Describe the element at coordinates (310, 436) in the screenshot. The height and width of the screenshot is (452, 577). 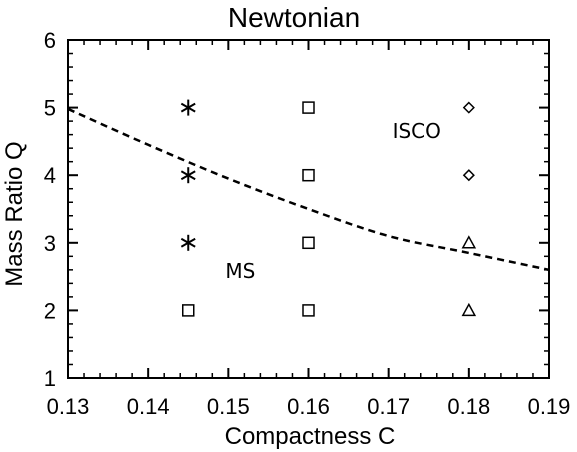
I see `x-axis-label: Compactness C` at that location.